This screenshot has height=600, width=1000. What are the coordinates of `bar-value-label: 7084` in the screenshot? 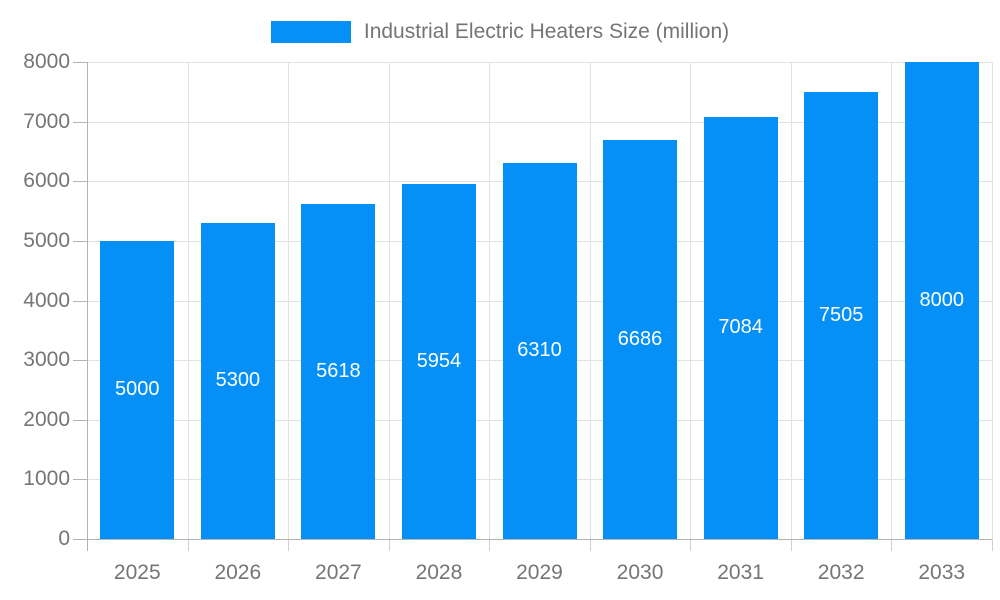 It's located at (740, 327).